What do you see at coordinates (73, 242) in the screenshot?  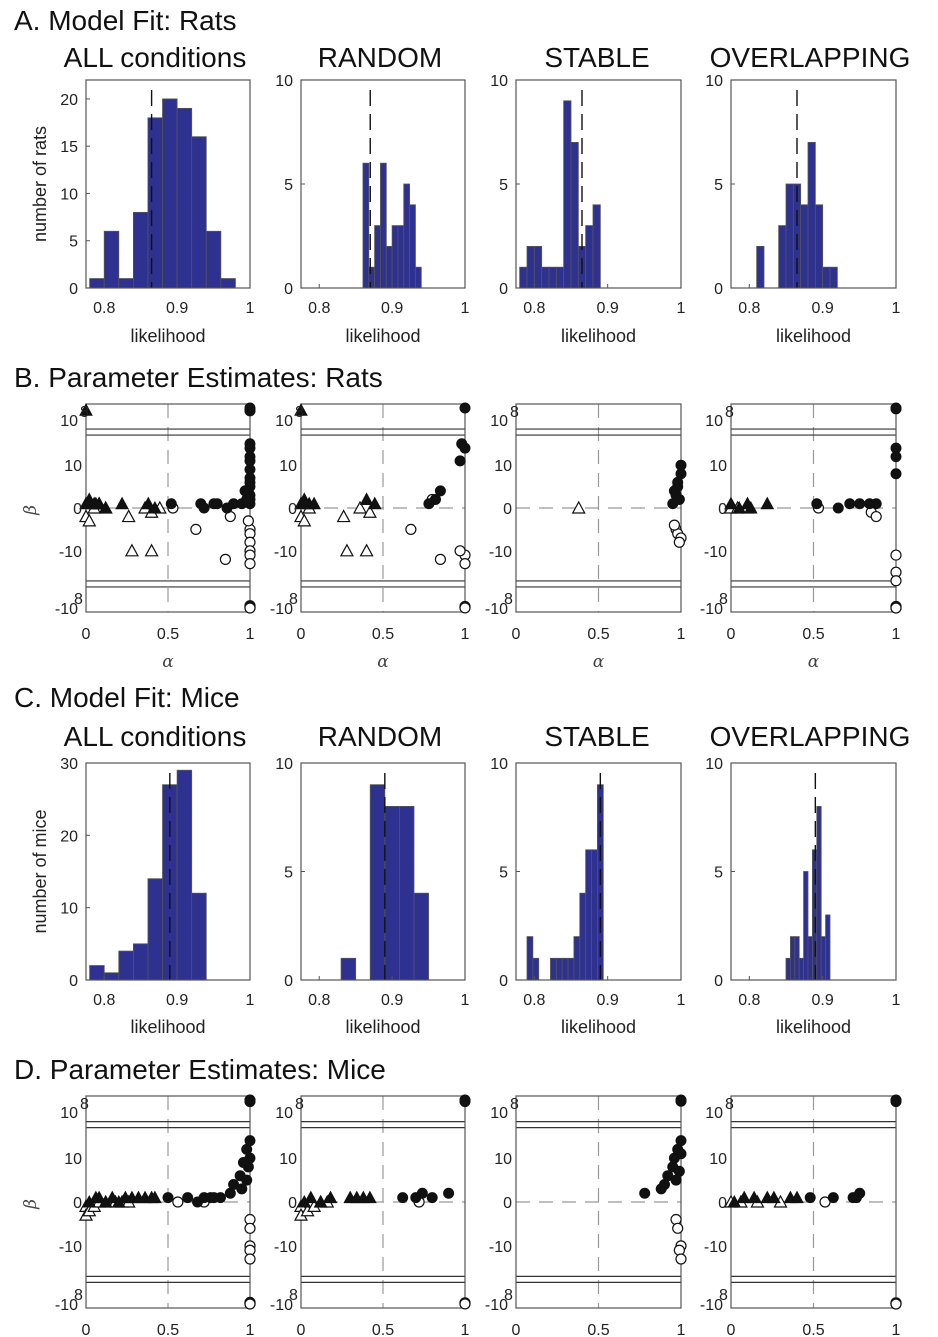 I see `panel-a-0-ytick: 5` at bounding box center [73, 242].